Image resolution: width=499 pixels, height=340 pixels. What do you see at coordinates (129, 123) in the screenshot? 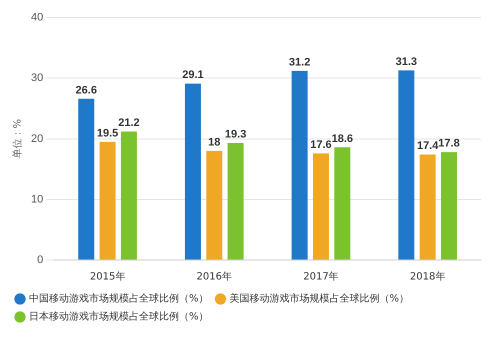
I see `data-label: 21.2` at bounding box center [129, 123].